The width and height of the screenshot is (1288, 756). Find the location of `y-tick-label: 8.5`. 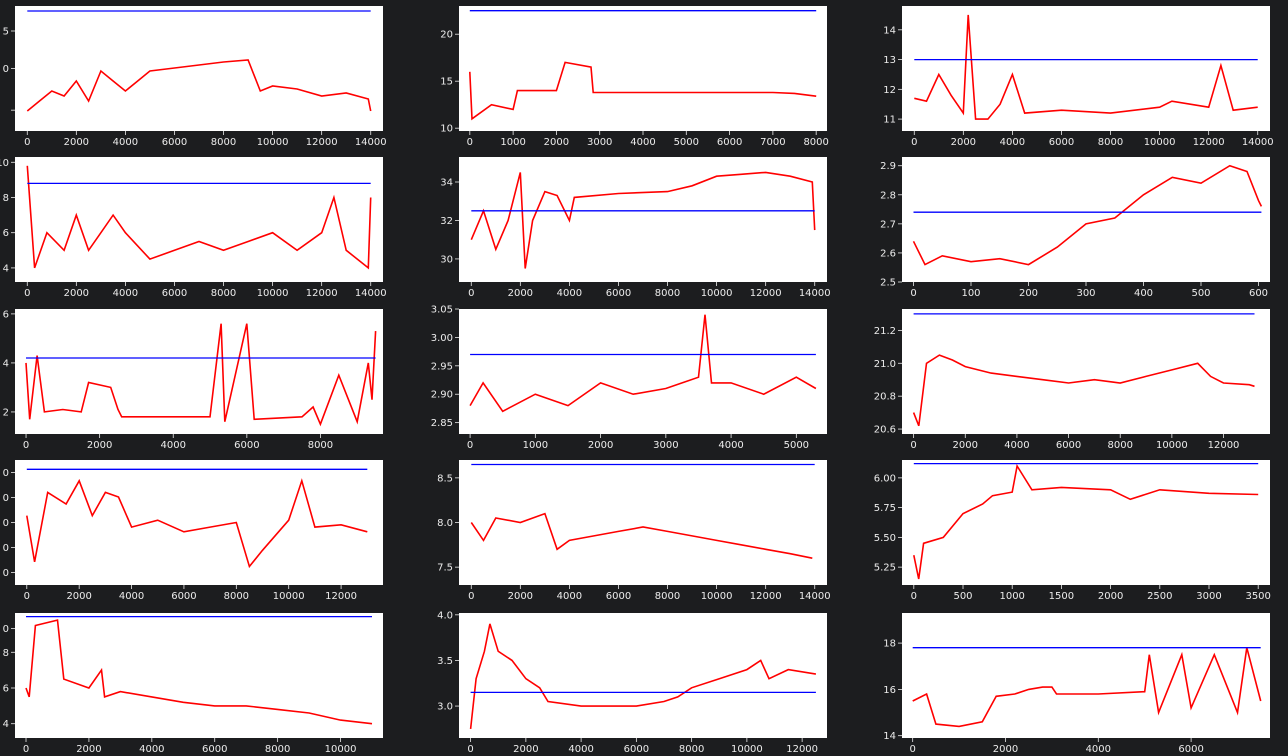

y-tick-label: 8.5 is located at coordinates (445, 478).